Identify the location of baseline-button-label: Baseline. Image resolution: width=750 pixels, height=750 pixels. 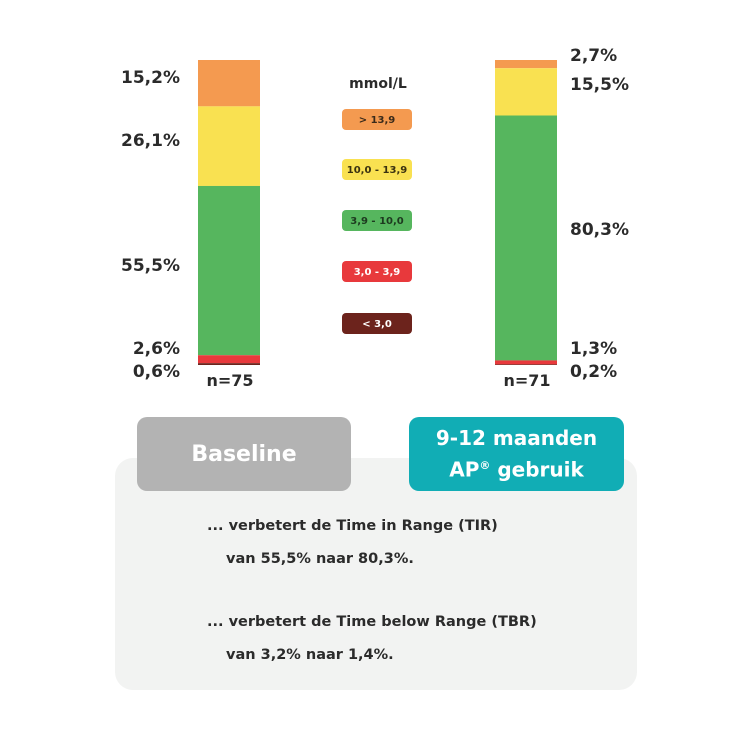
(244, 454).